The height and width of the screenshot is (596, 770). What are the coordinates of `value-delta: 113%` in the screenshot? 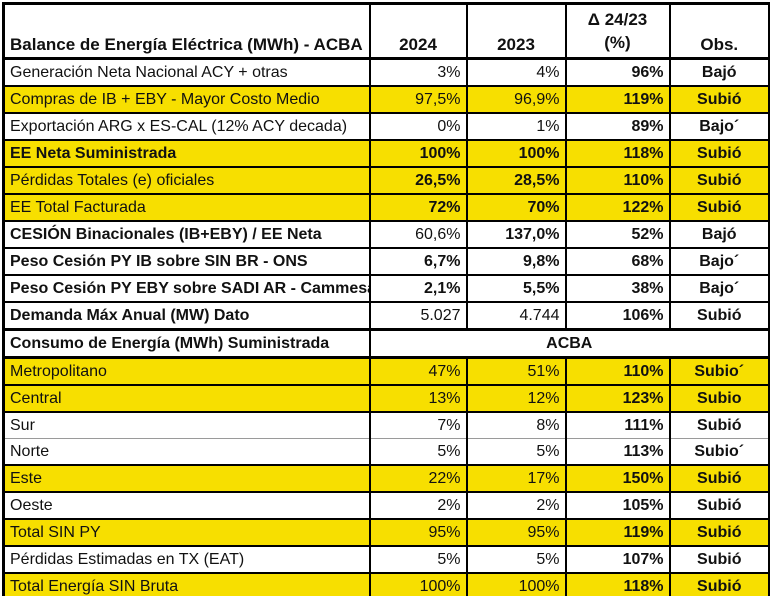 It's located at (617, 452).